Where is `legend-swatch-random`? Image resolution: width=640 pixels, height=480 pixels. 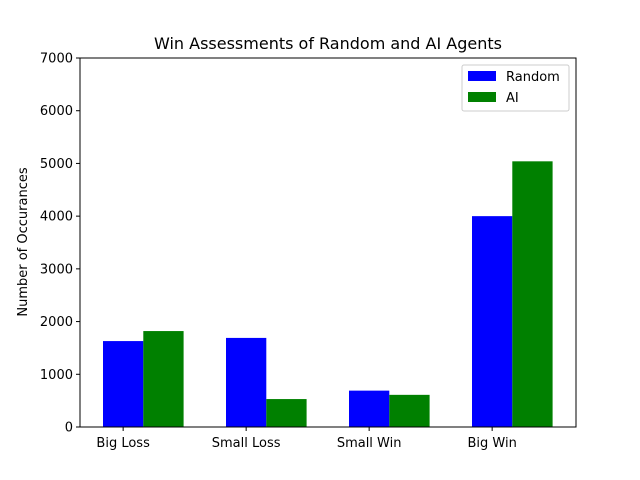 legend-swatch-random is located at coordinates (482, 76).